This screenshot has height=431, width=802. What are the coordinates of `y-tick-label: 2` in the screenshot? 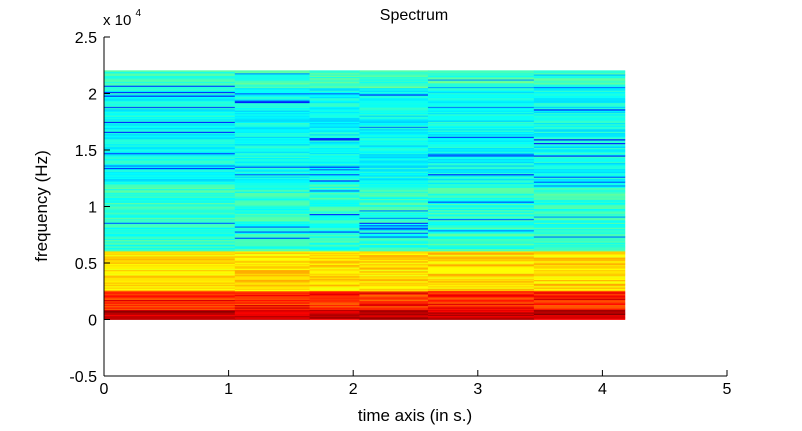 It's located at (92, 95).